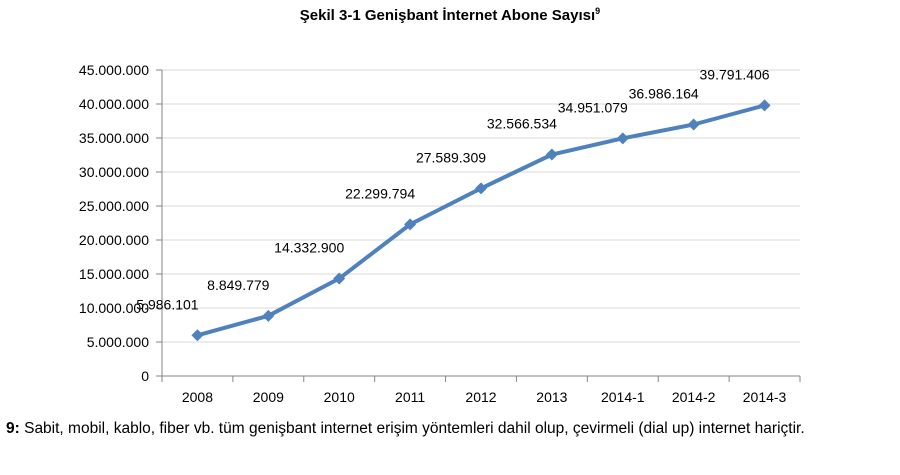  I want to click on data-label: 36.986.164, so click(664, 93).